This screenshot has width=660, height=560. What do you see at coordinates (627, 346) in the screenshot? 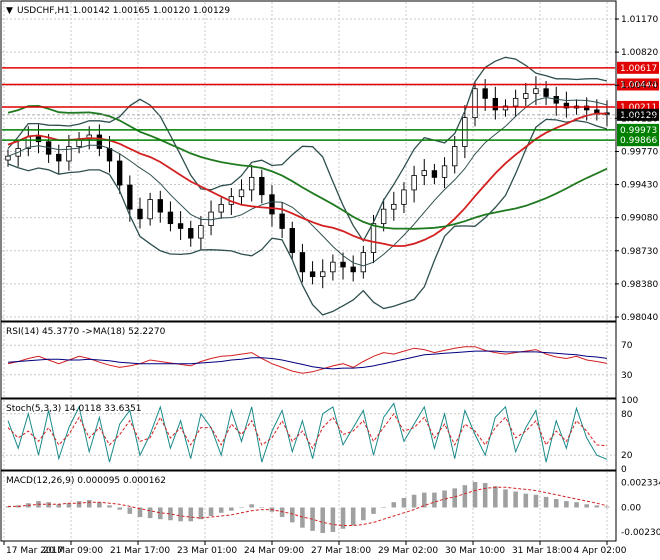
I see `rsi-tick-label: 70` at bounding box center [627, 346].